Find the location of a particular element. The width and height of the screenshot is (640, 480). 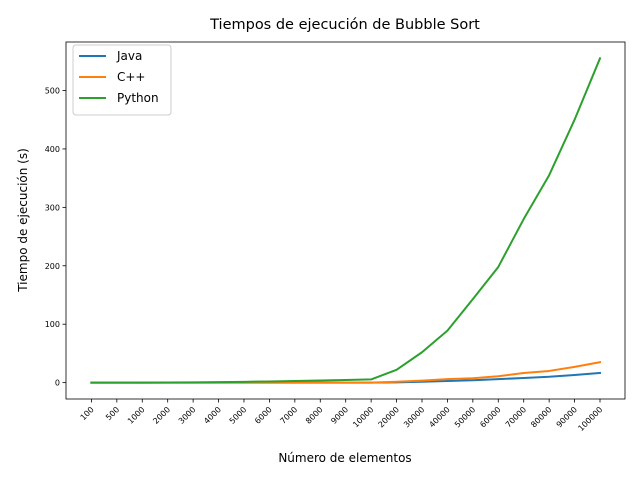

chart-title: Tiempos de ejecución de Bubble Sort is located at coordinates (344, 25).